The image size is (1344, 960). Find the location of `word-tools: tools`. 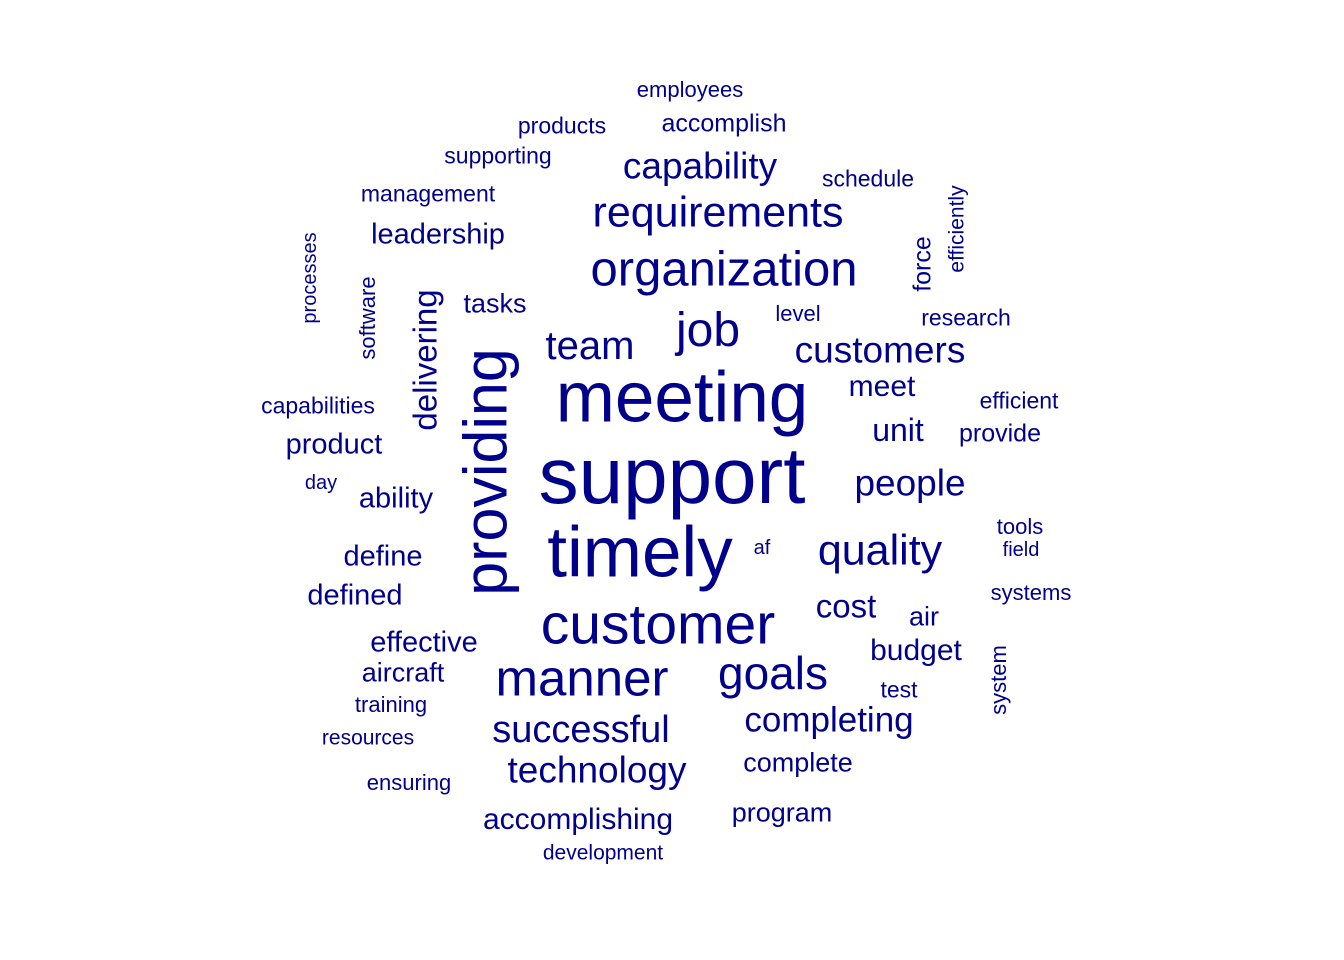

word-tools: tools is located at coordinates (1020, 526).